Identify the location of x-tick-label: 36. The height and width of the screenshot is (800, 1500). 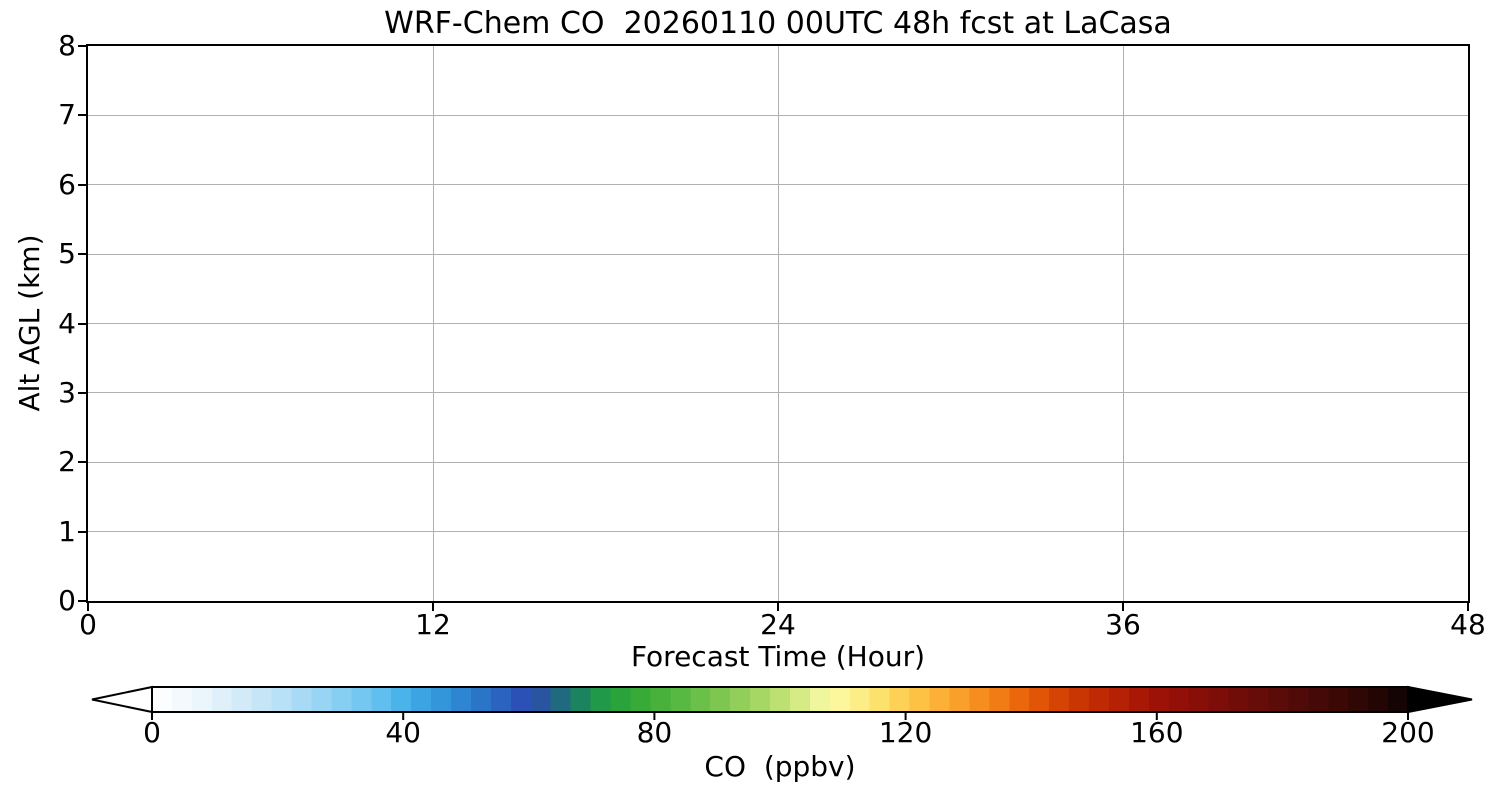
(1123, 624).